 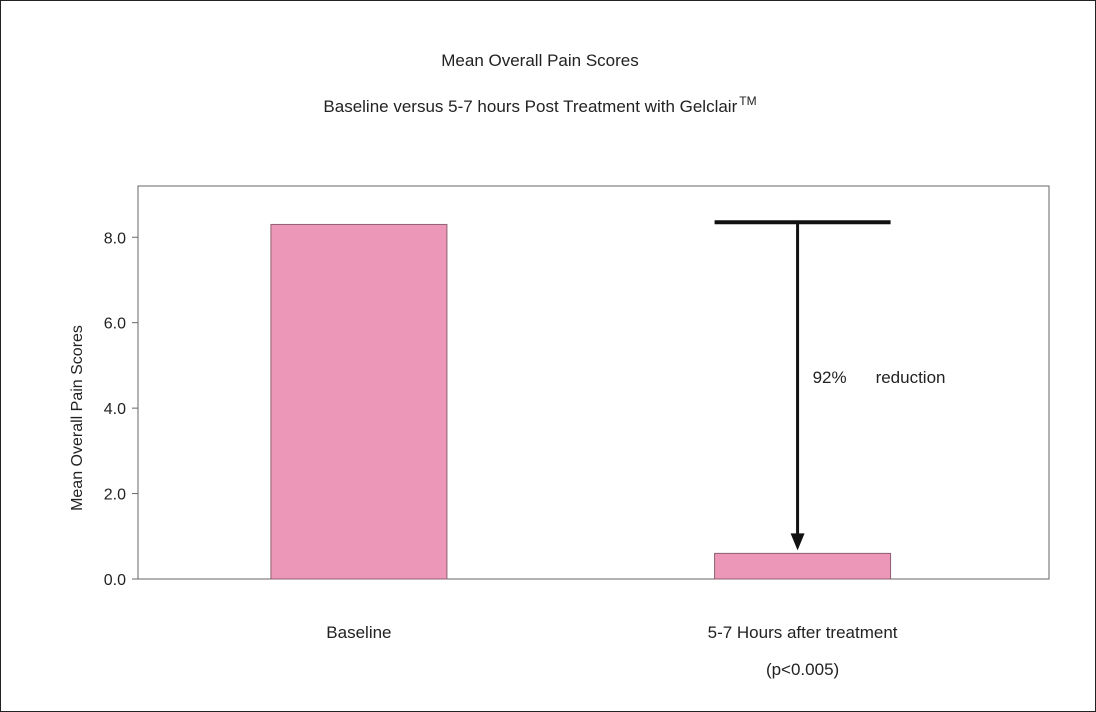 What do you see at coordinates (911, 377) in the screenshot?
I see `reduction-word-label: reduction` at bounding box center [911, 377].